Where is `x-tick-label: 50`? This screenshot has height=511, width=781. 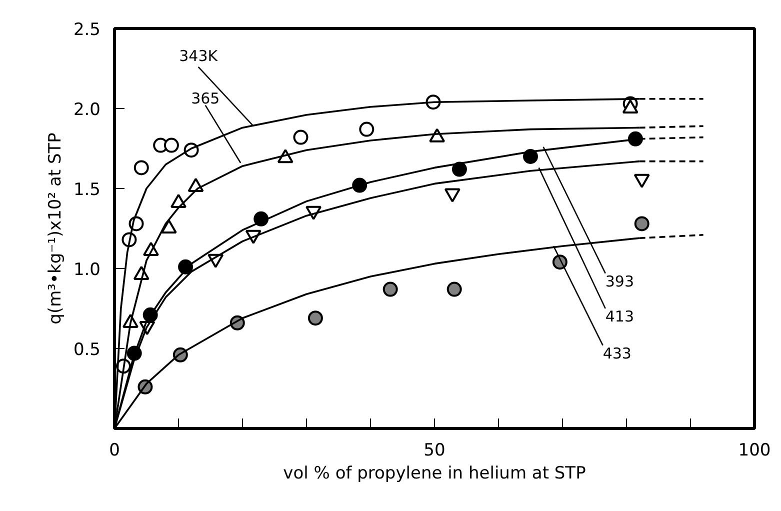 x-tick-label: 50 is located at coordinates (435, 450).